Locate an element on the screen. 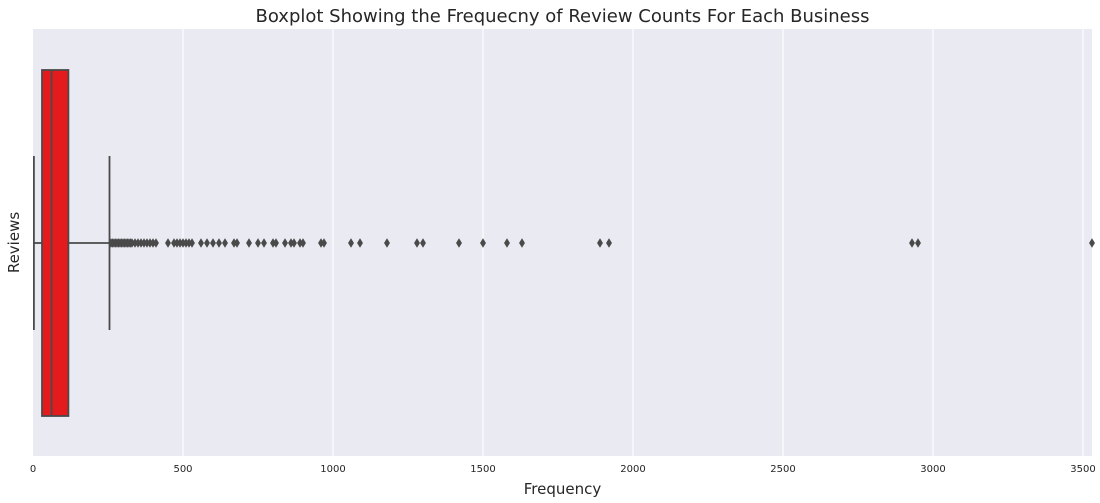  outlier-points is located at coordinates (601, 243).